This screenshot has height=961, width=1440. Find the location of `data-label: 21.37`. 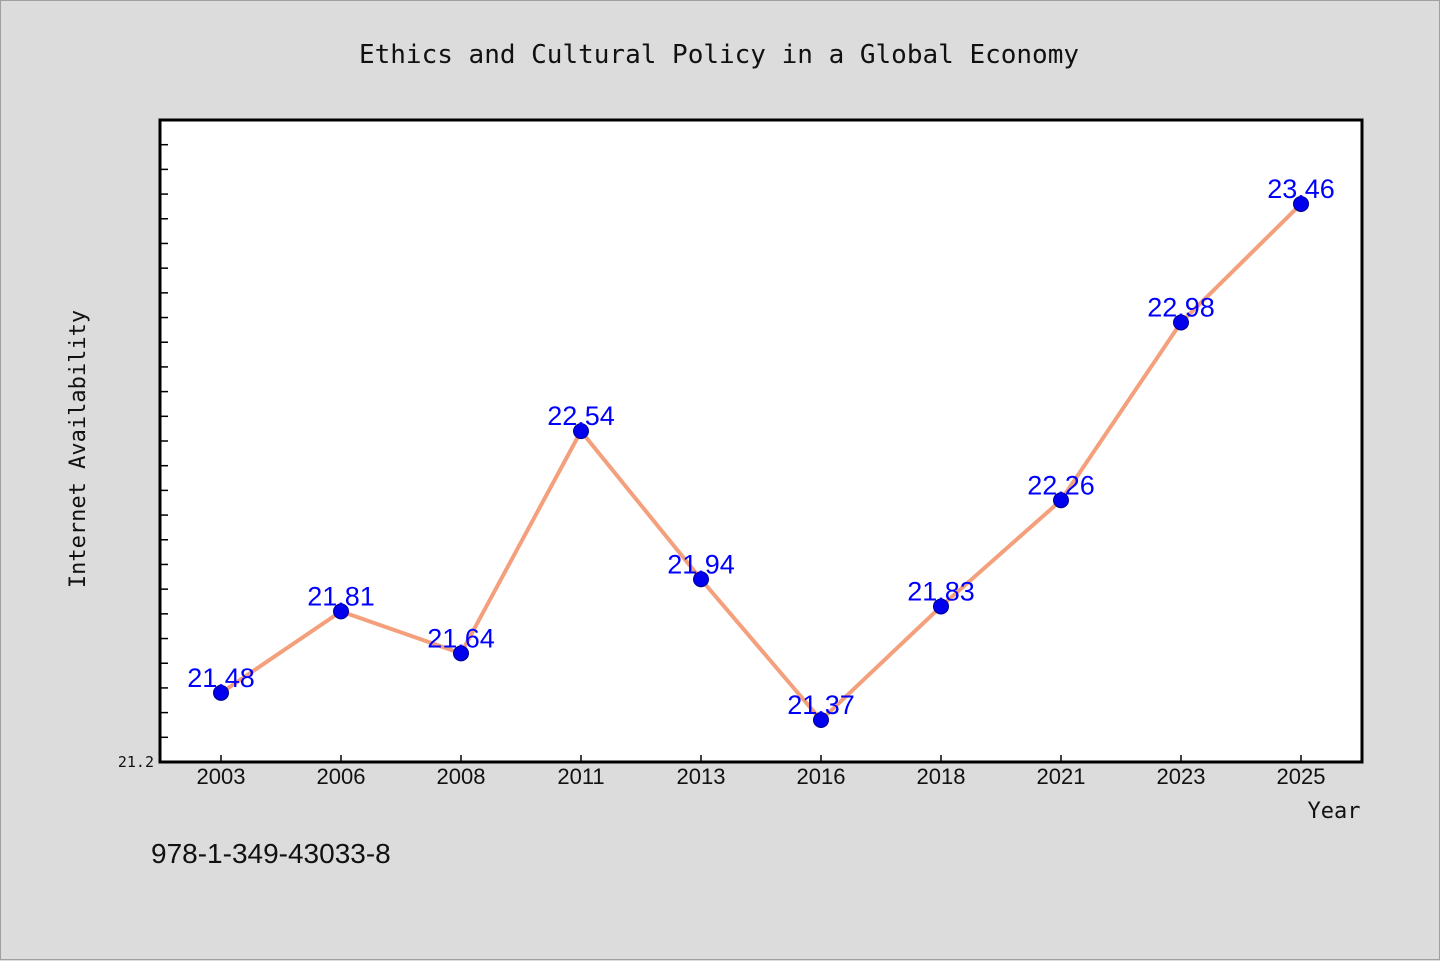

data-label: 21.37 is located at coordinates (821, 705).